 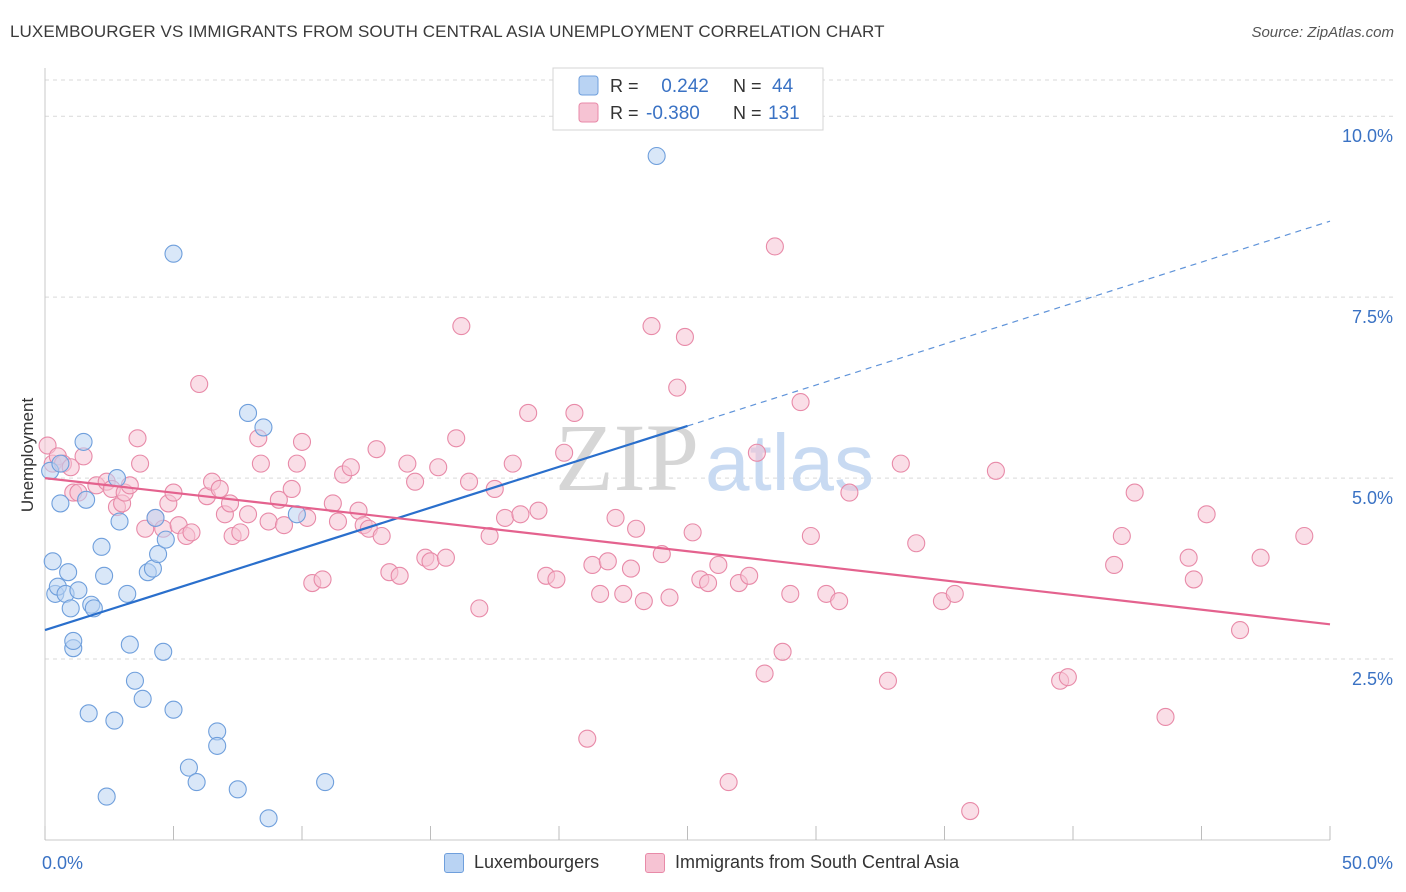 I want to click on watermark-zip: ZIP, so click(x=627, y=457).